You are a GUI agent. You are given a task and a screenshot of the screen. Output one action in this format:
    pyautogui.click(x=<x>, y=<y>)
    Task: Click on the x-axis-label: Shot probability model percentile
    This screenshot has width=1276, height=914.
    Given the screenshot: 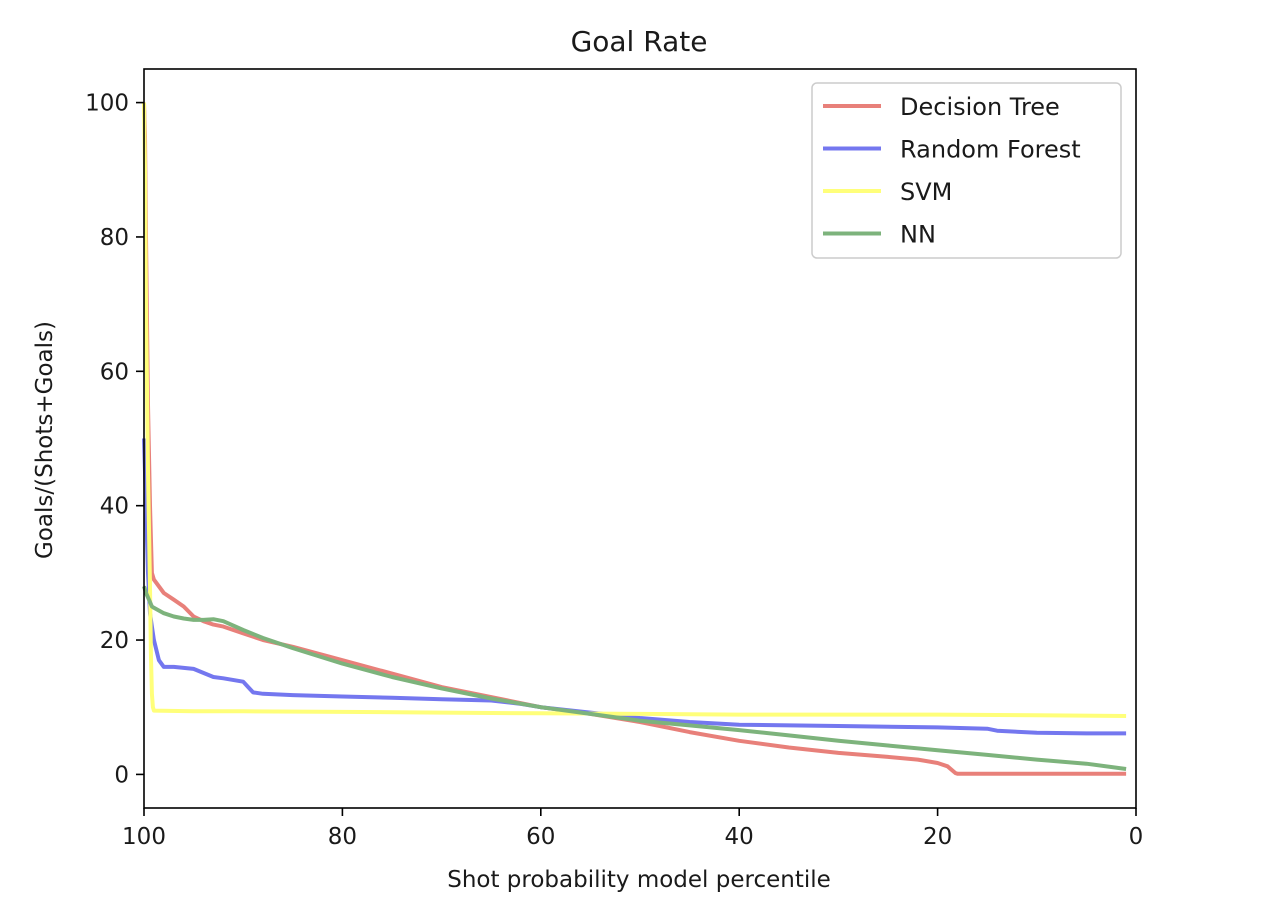 What is the action you would take?
    pyautogui.click(x=639, y=880)
    